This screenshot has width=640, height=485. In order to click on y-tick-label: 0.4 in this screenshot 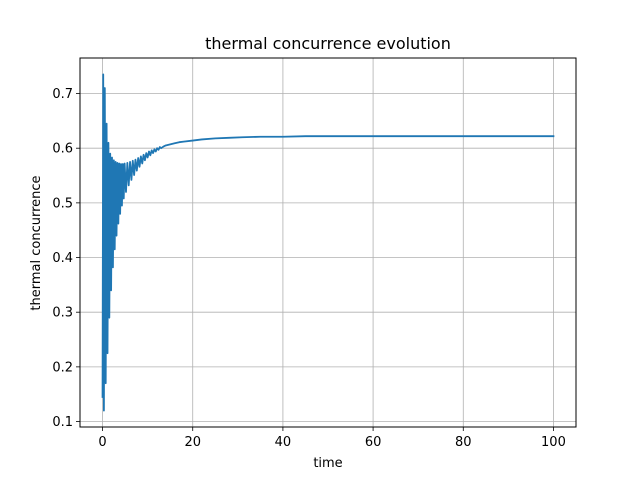, I will do `click(62, 258)`.